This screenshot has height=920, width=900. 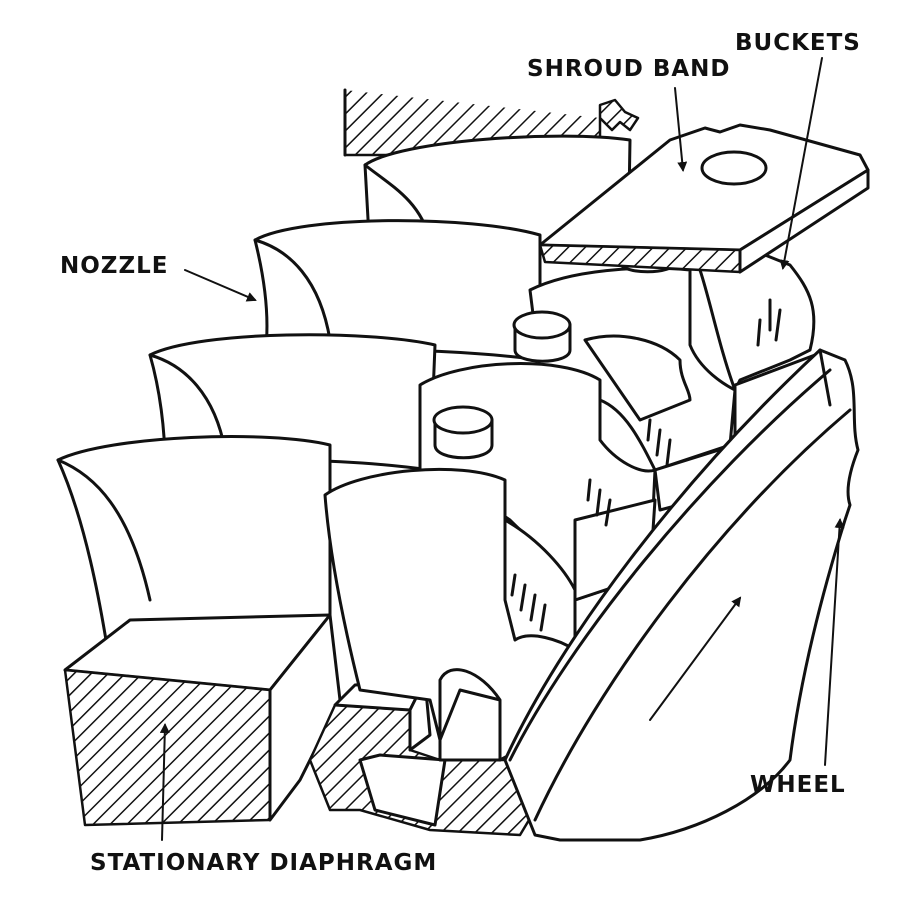 I want to click on shroud-band-label: SHROUD BAND, so click(x=629, y=69).